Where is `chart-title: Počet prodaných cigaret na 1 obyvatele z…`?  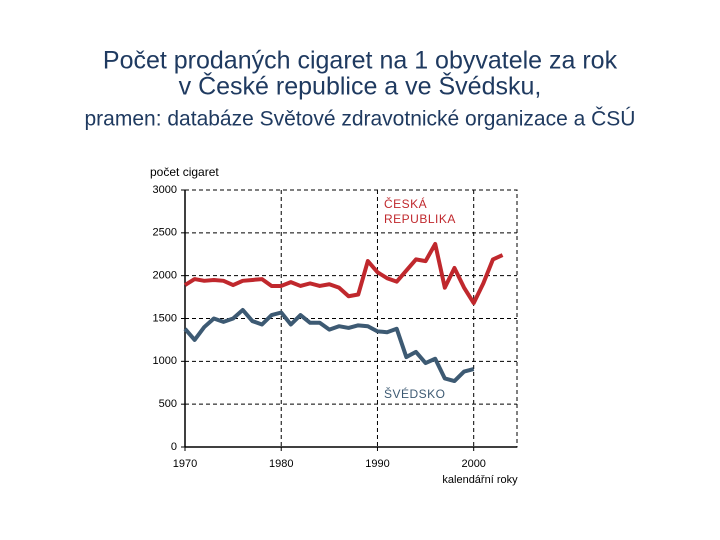 chart-title: Počet prodaných cigaret na 1 obyvatele z… is located at coordinates (360, 61).